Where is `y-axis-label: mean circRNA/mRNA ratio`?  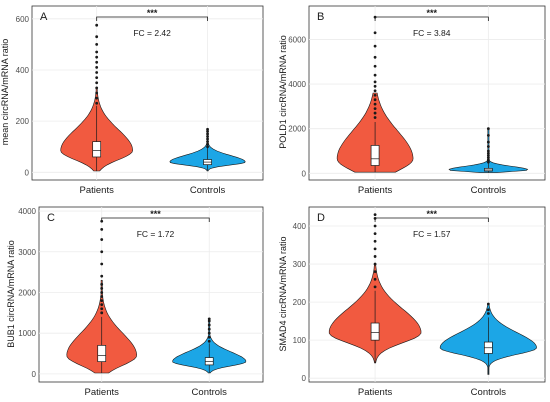
y-axis-label: mean circRNA/mRNA ratio is located at coordinates (5, 92).